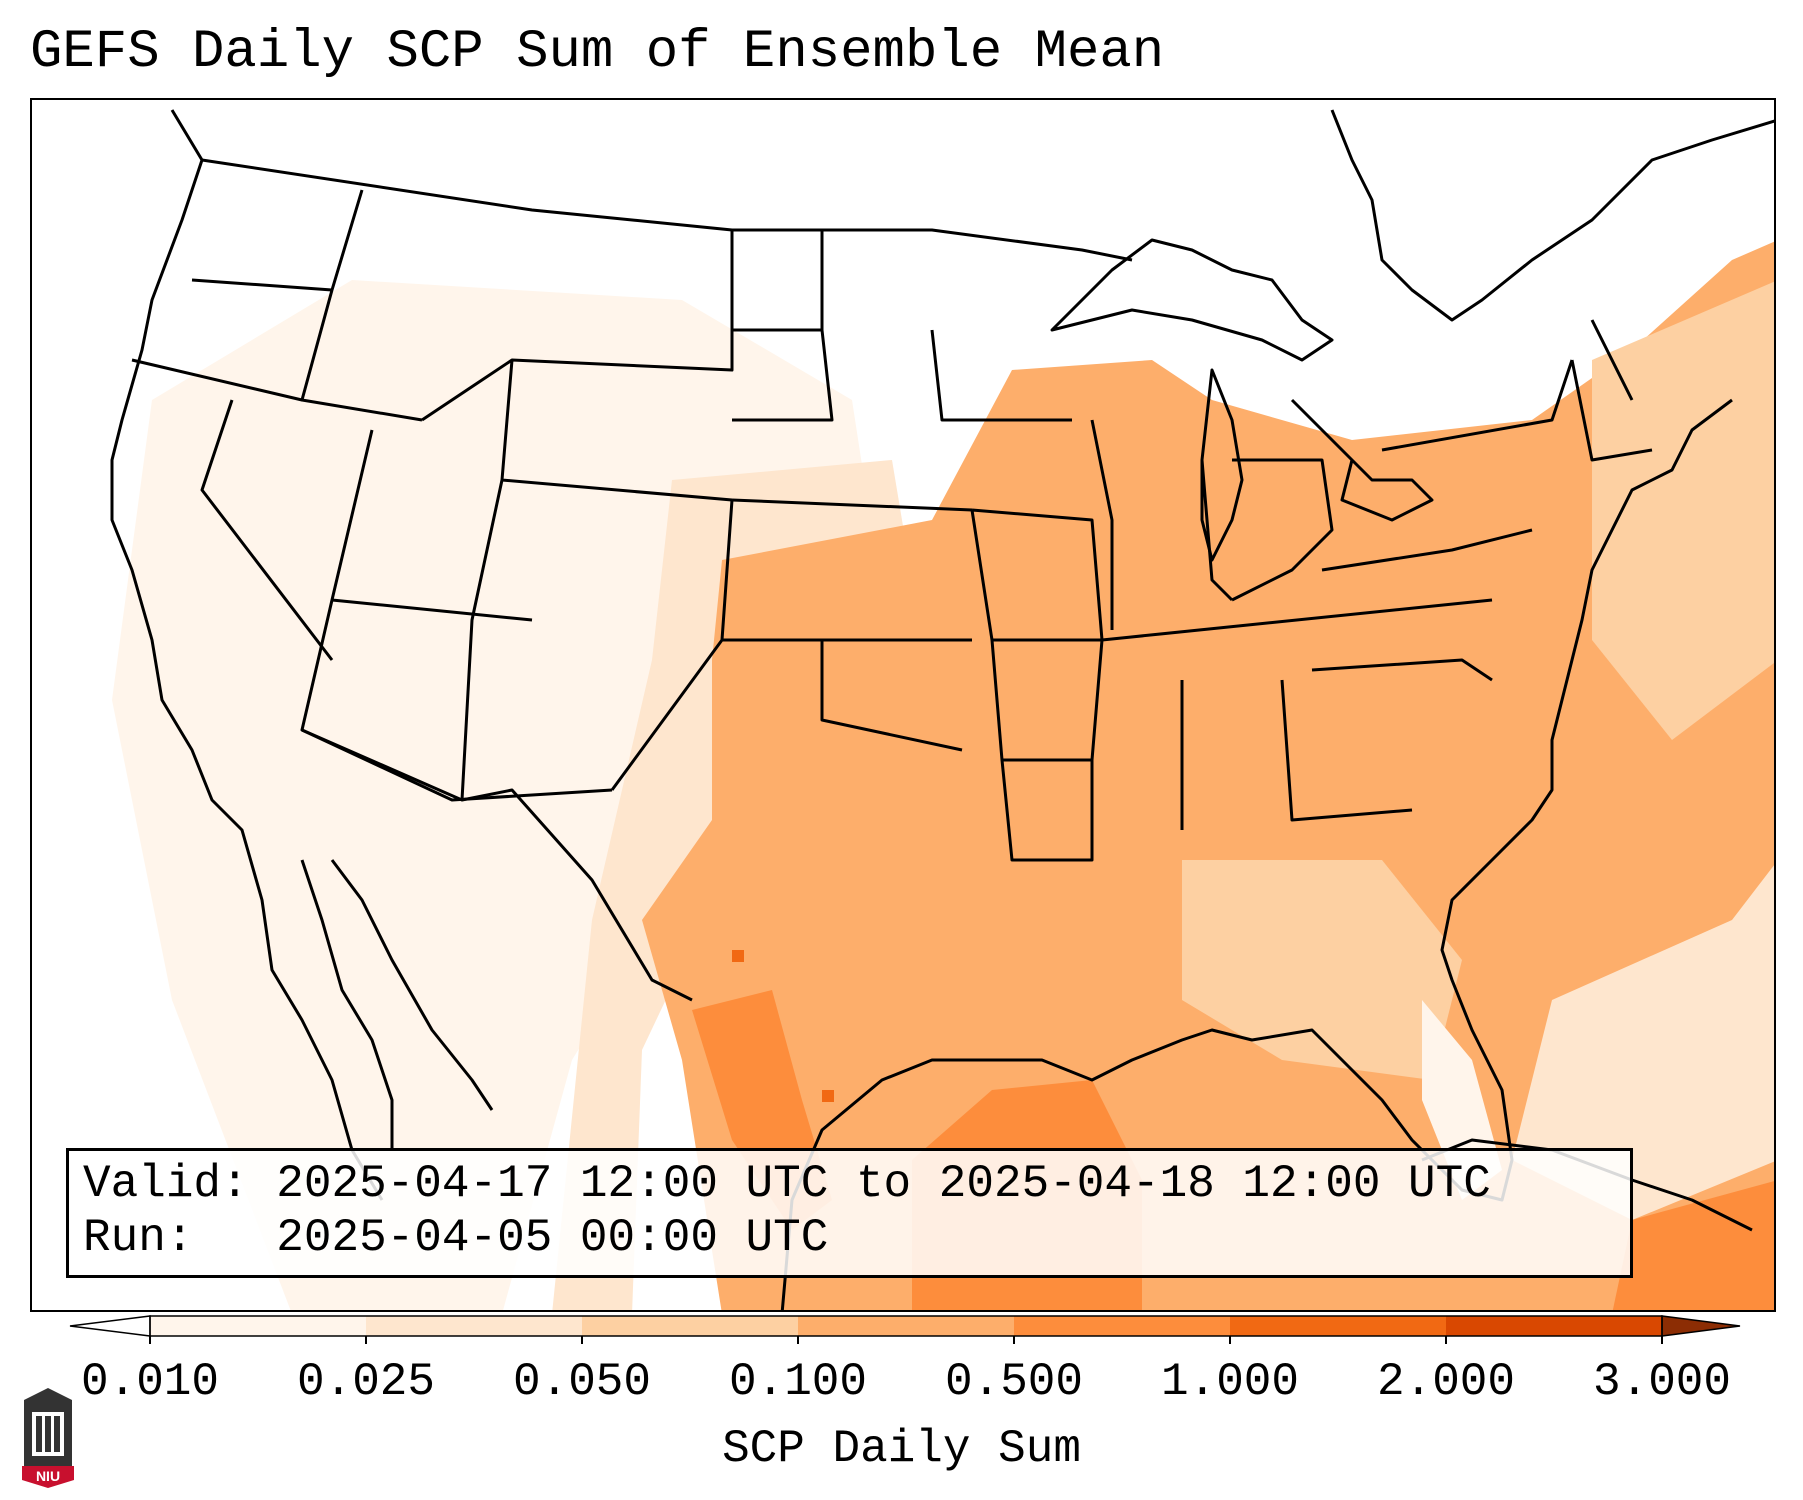 The width and height of the screenshot is (1803, 1500). Describe the element at coordinates (267, 530) in the screenshot. I see `border-nv-ca` at that location.